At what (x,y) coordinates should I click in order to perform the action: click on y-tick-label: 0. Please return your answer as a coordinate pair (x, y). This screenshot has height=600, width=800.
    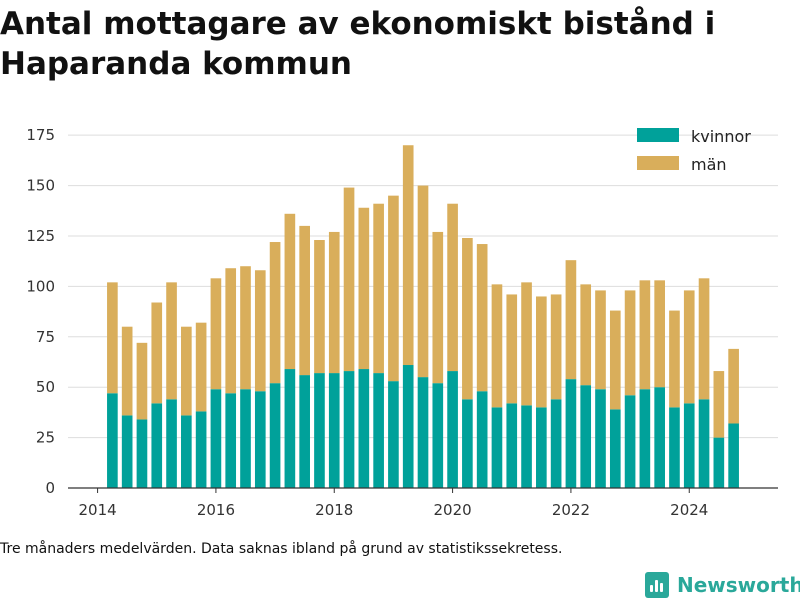
    Looking at the image, I should click on (50, 488).